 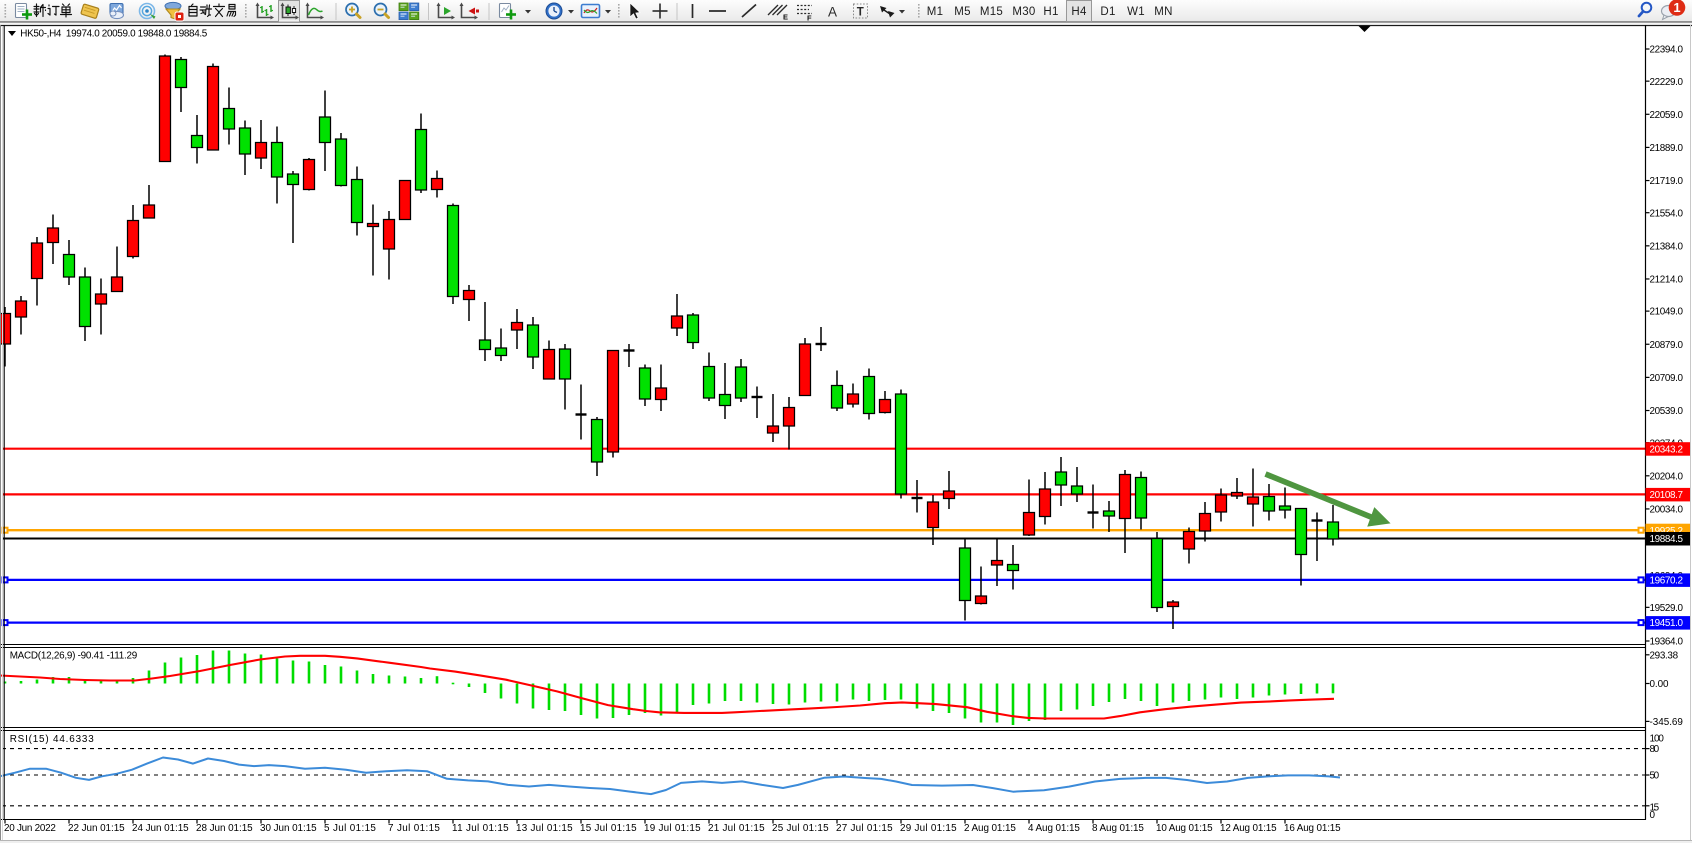 What do you see at coordinates (30, 828) in the screenshot?
I see `svg-text: 20 Jun 2022` at bounding box center [30, 828].